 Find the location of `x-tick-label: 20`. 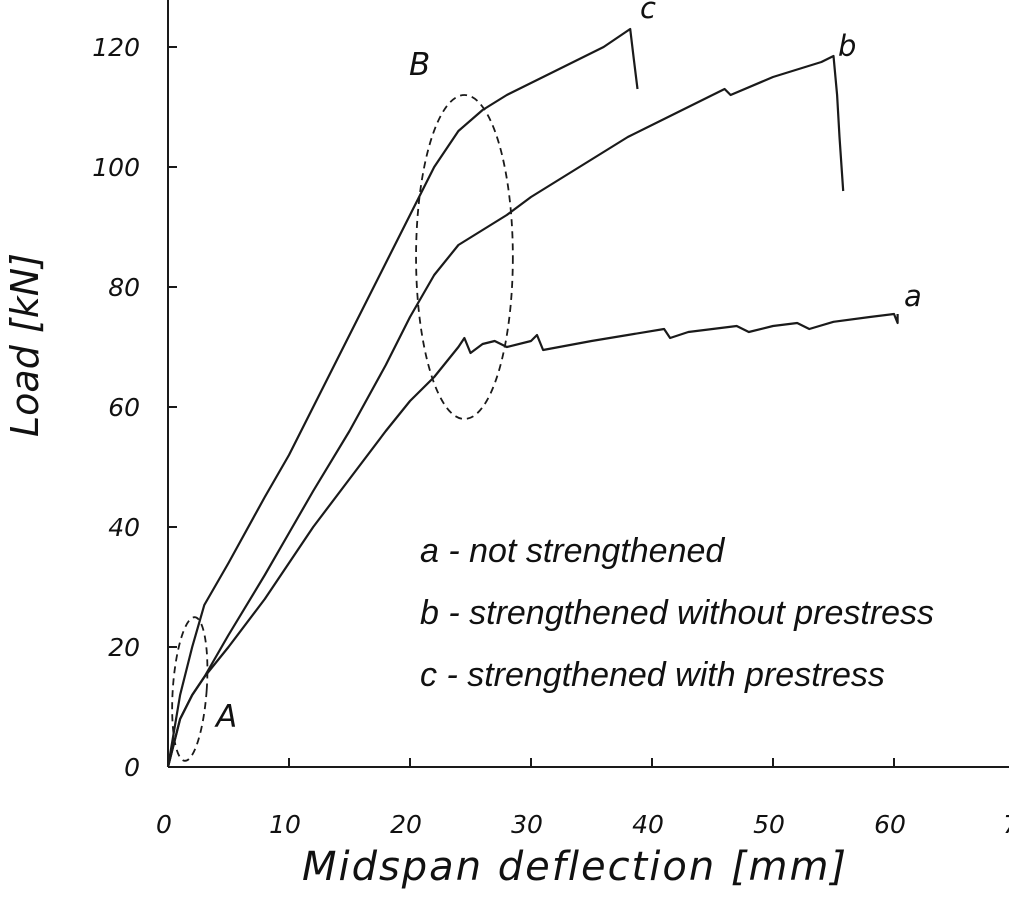

x-tick-label: 20 is located at coordinates (406, 824).